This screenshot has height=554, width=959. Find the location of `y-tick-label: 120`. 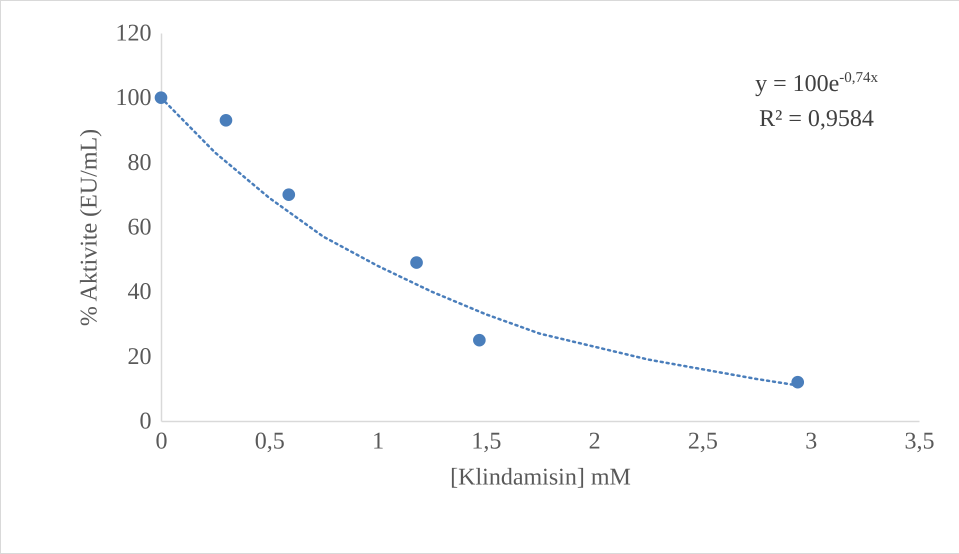

y-tick-label: 120 is located at coordinates (134, 33).